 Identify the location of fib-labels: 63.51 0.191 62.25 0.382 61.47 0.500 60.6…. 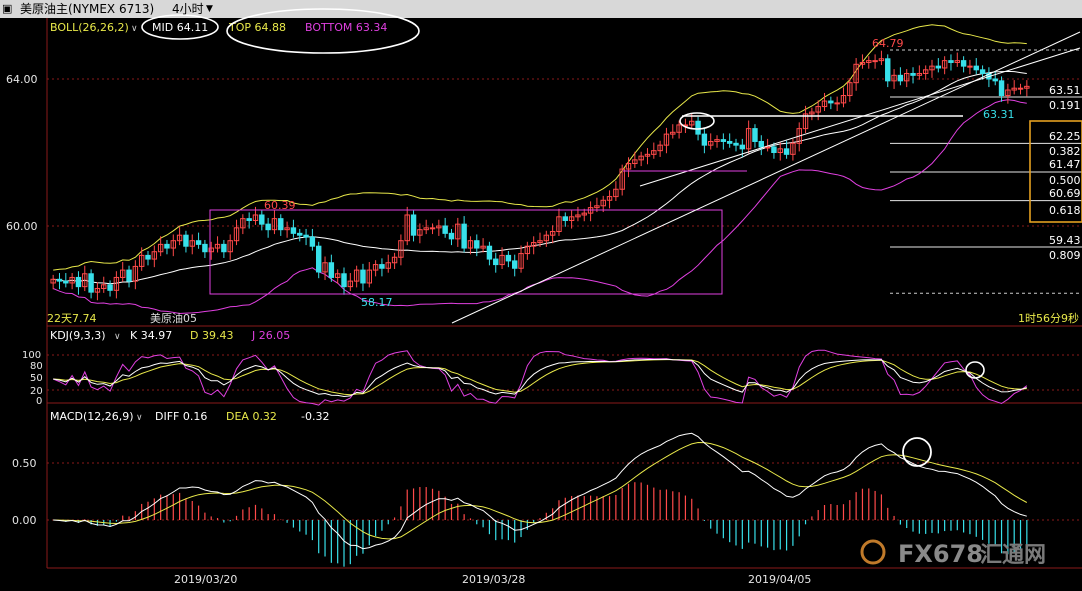
(1065, 173).